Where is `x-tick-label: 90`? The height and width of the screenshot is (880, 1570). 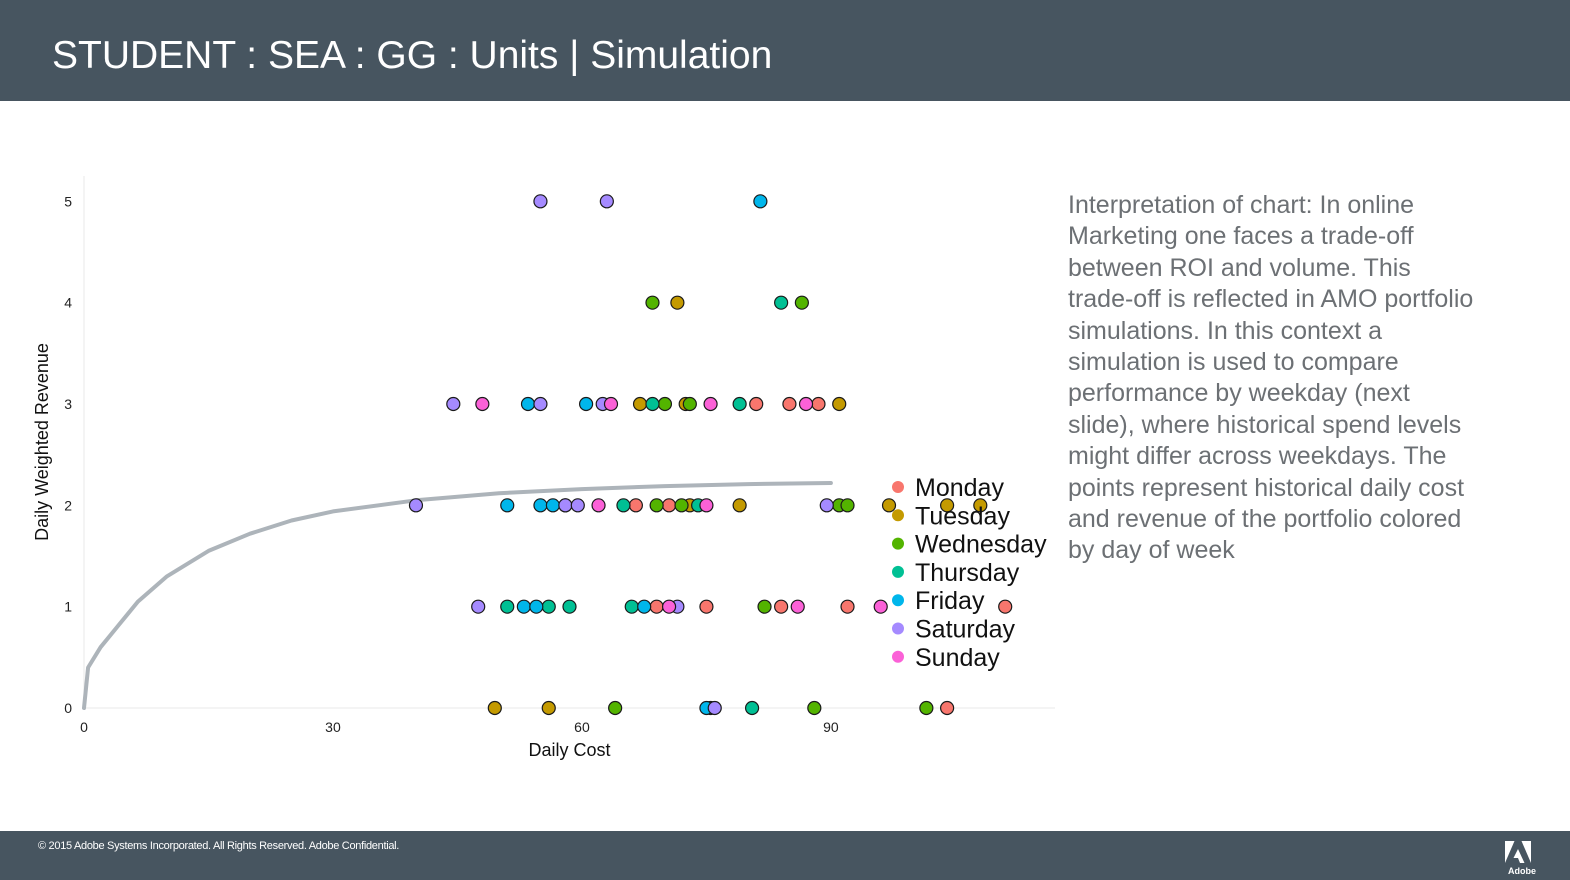
x-tick-label: 90 is located at coordinates (831, 727).